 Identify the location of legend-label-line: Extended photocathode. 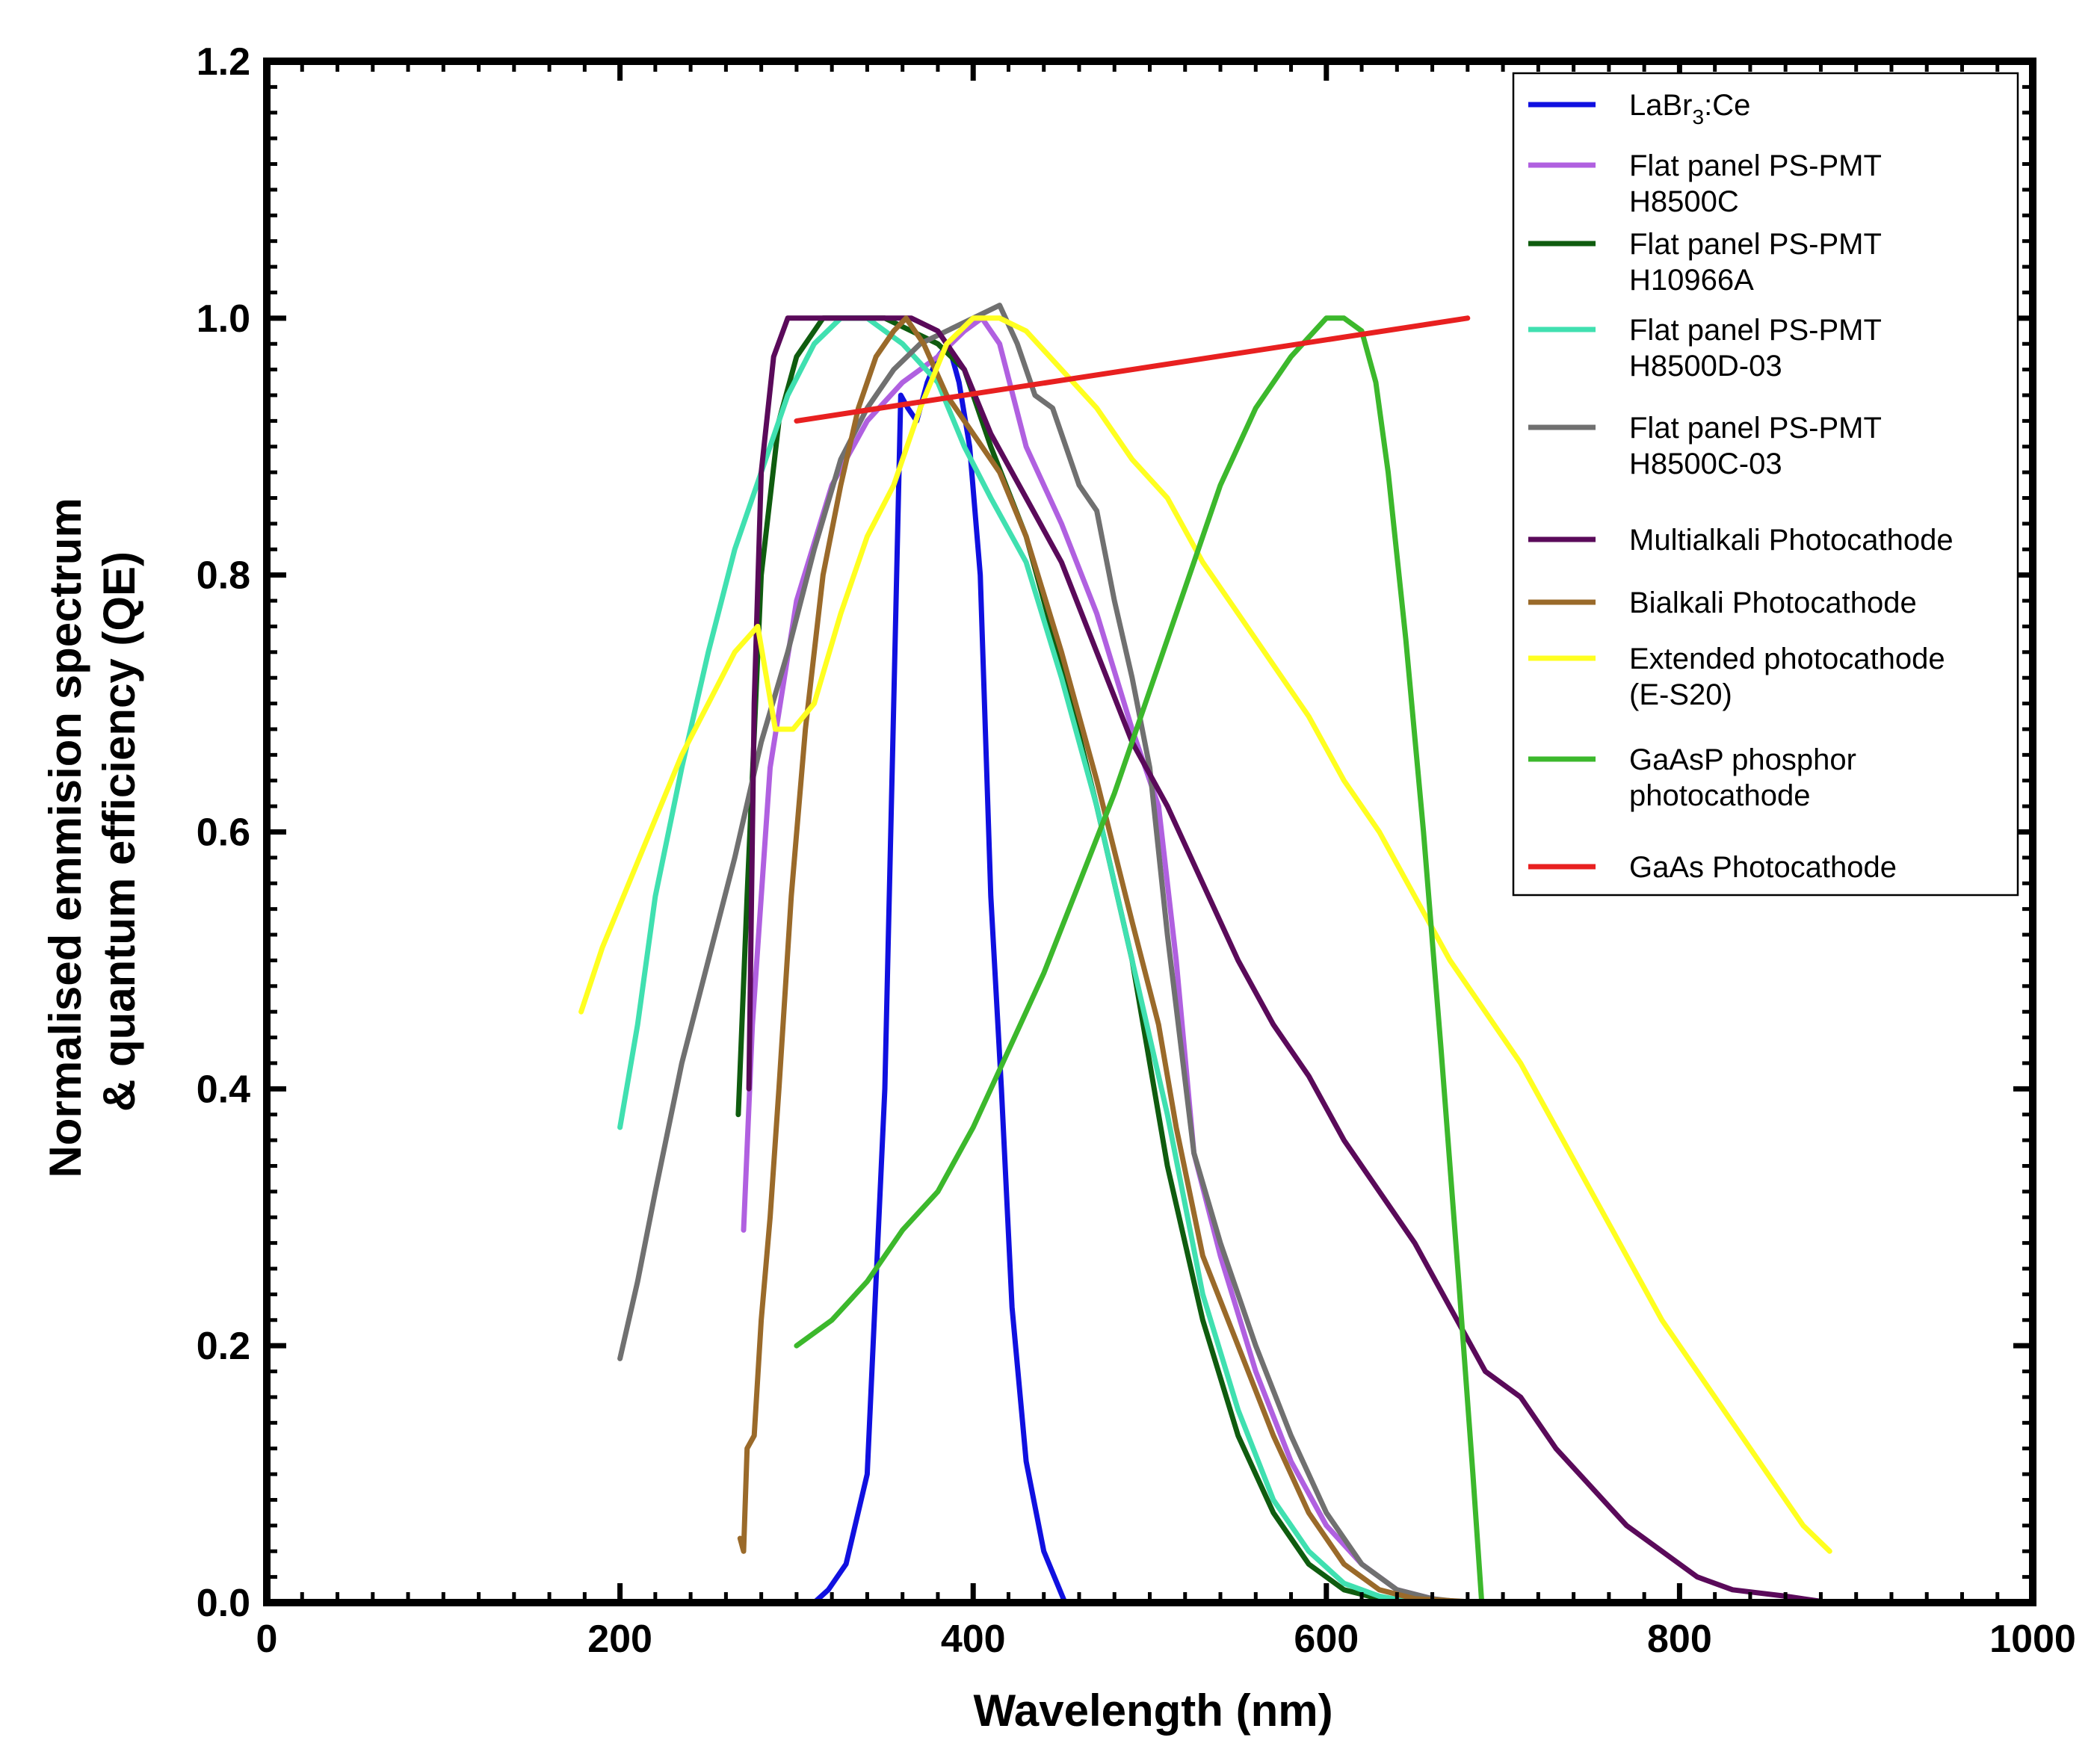
(1787, 659).